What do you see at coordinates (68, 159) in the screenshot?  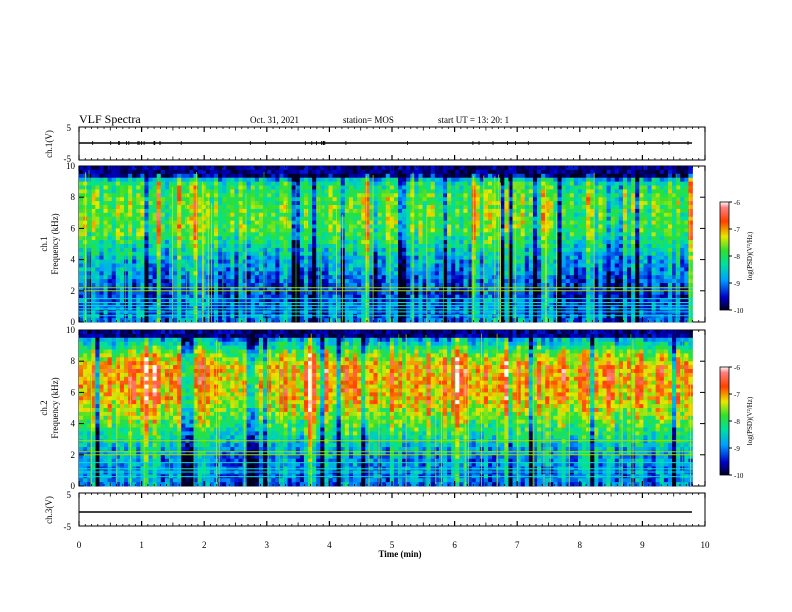 I see `ch1-ytick-bottom: -5` at bounding box center [68, 159].